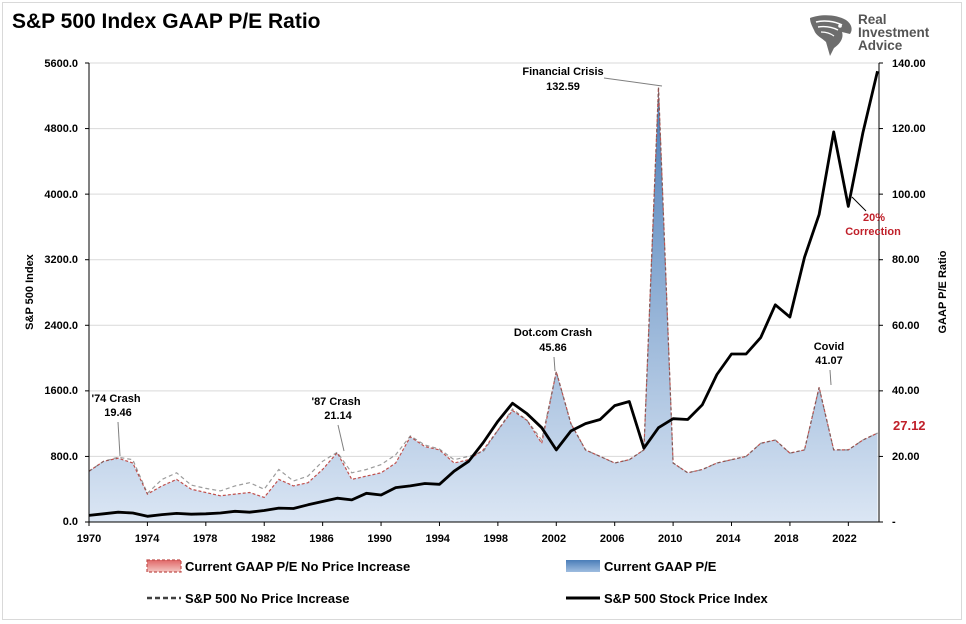  Describe the element at coordinates (880, 45) in the screenshot. I see `logo-line: Advice` at that location.